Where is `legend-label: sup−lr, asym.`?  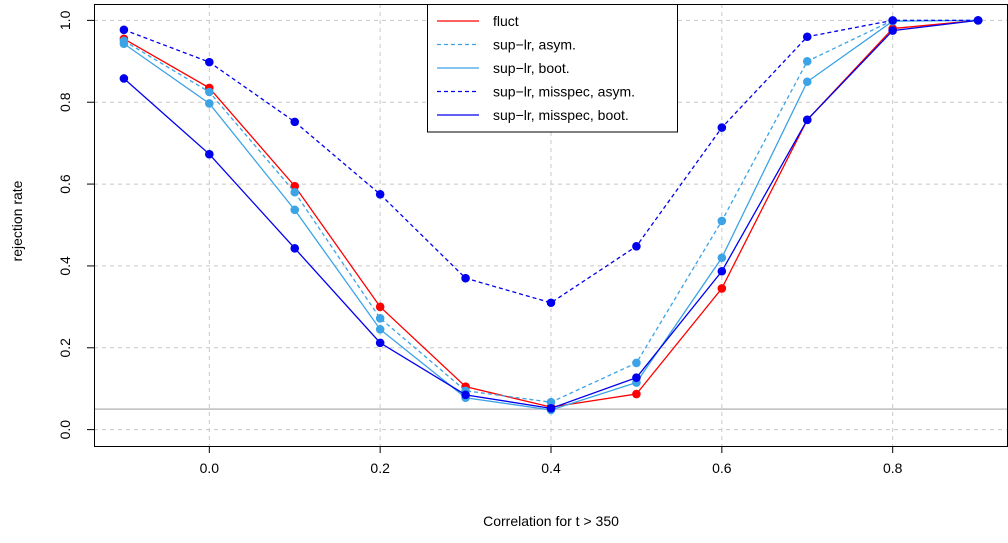 legend-label: sup−lr, asym. is located at coordinates (534, 45).